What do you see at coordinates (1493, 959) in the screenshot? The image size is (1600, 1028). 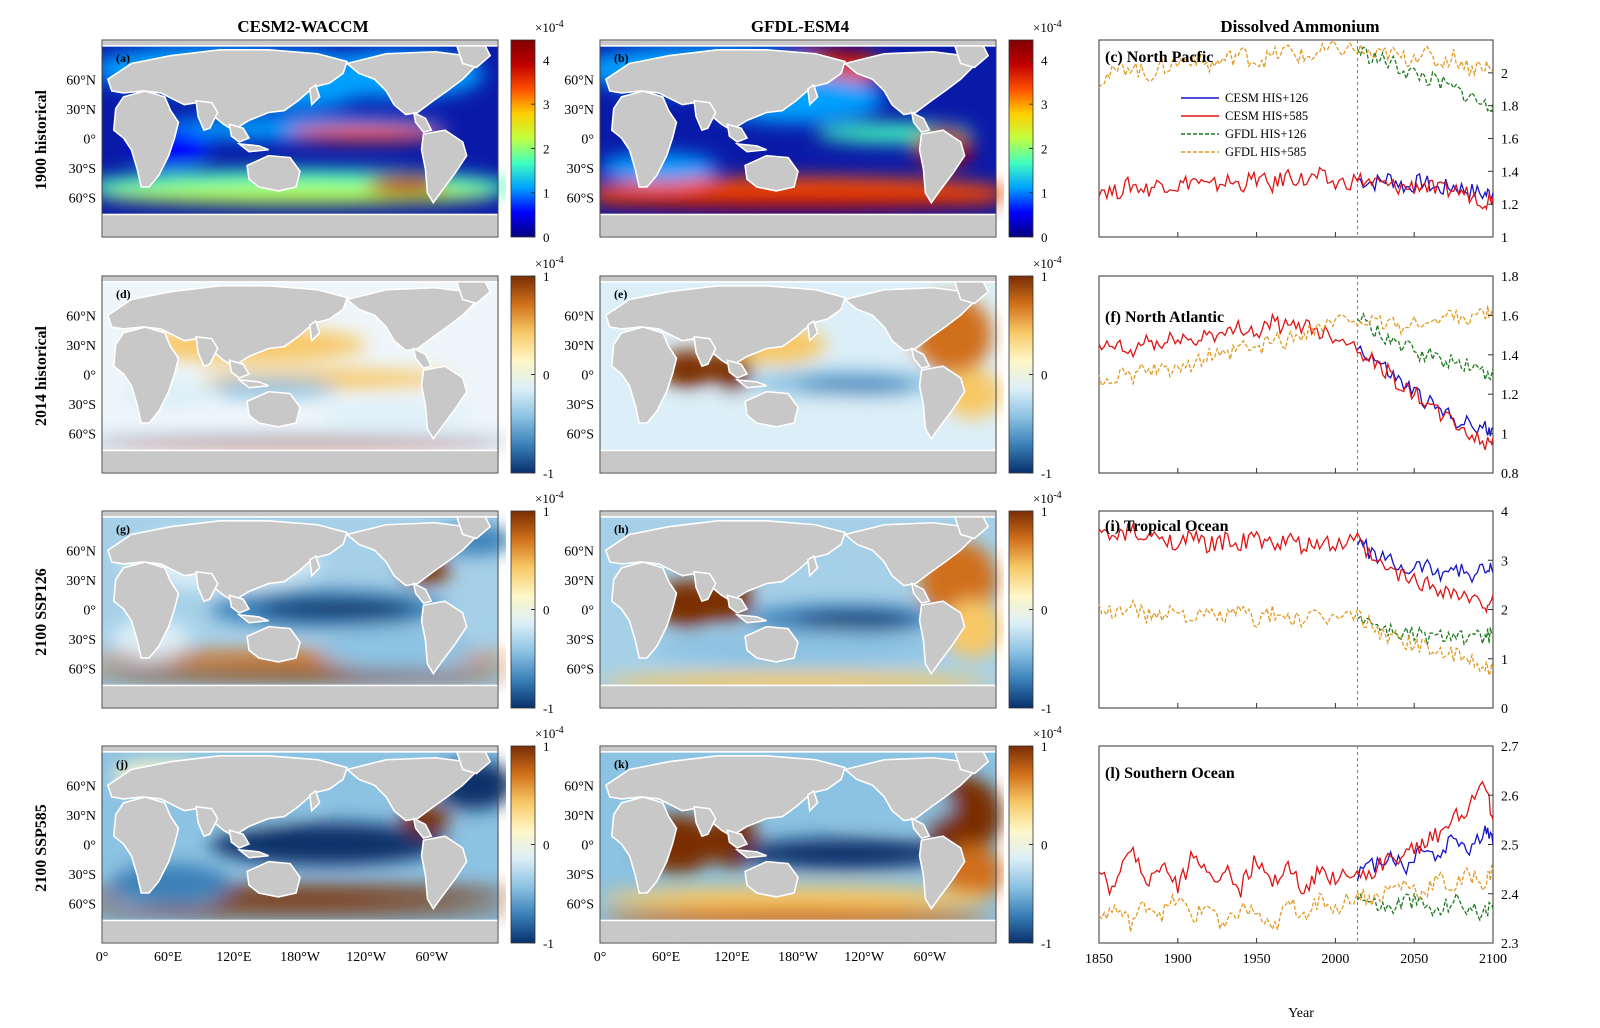 I see `x-tick-label: 2100` at bounding box center [1493, 959].